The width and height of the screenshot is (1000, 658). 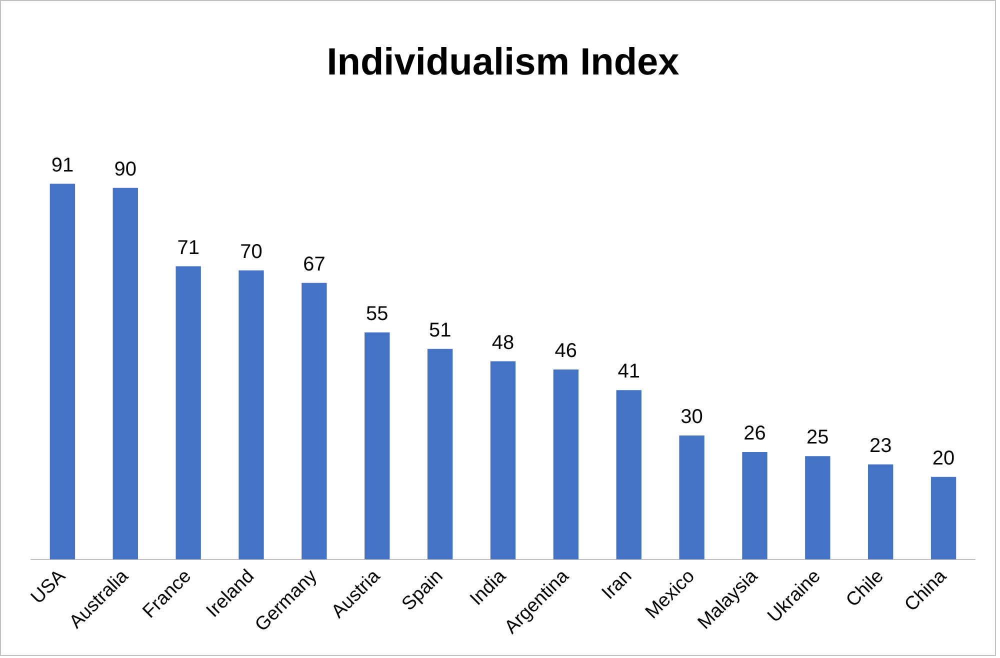 I want to click on data-label: 67, so click(x=314, y=264).